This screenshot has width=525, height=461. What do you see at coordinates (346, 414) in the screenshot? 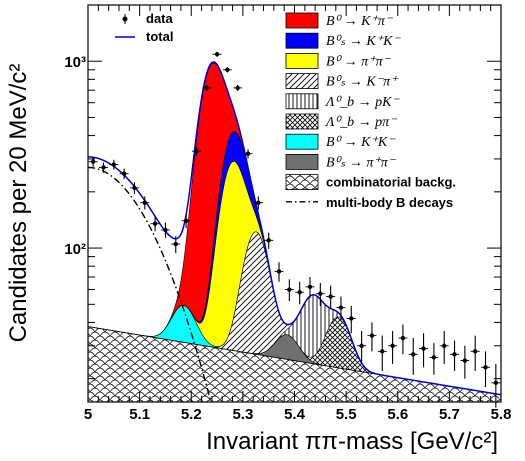
I see `x-tick-label: 5.5` at bounding box center [346, 414].